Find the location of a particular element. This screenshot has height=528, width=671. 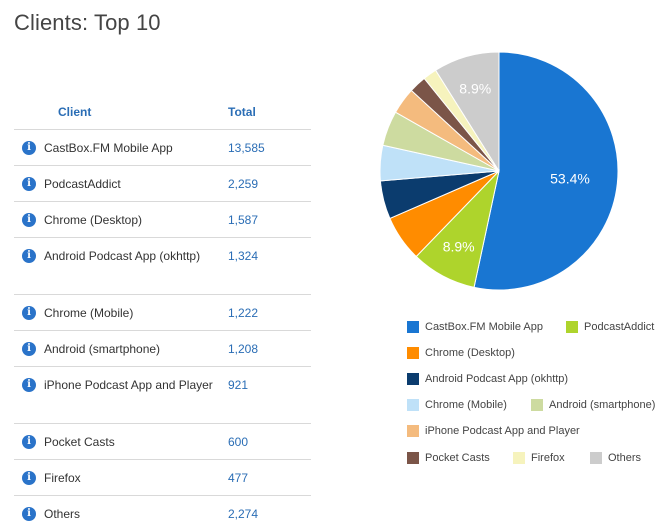

table-row: i CastBox.FM Mobile App 13,585 is located at coordinates (162, 148).